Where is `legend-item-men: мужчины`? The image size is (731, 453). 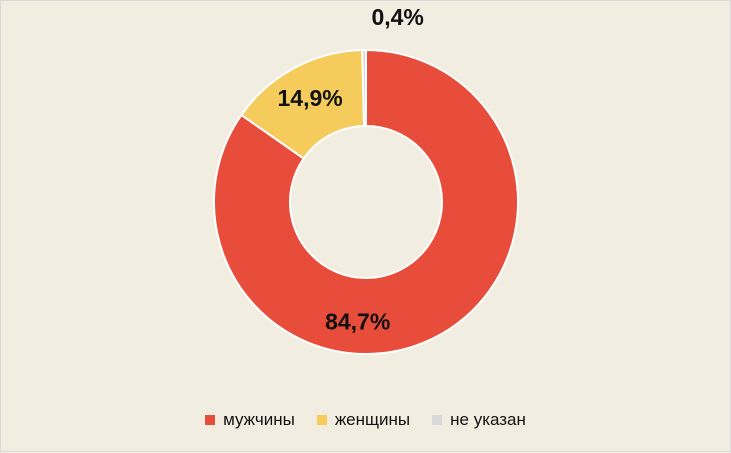
legend-item-men: мужчины is located at coordinates (250, 420).